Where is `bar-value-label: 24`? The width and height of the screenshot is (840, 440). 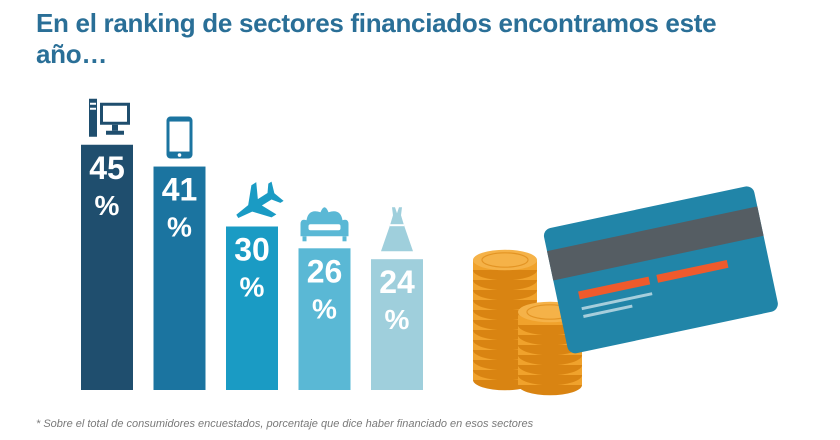
bar-value-label: 24 is located at coordinates (397, 282).